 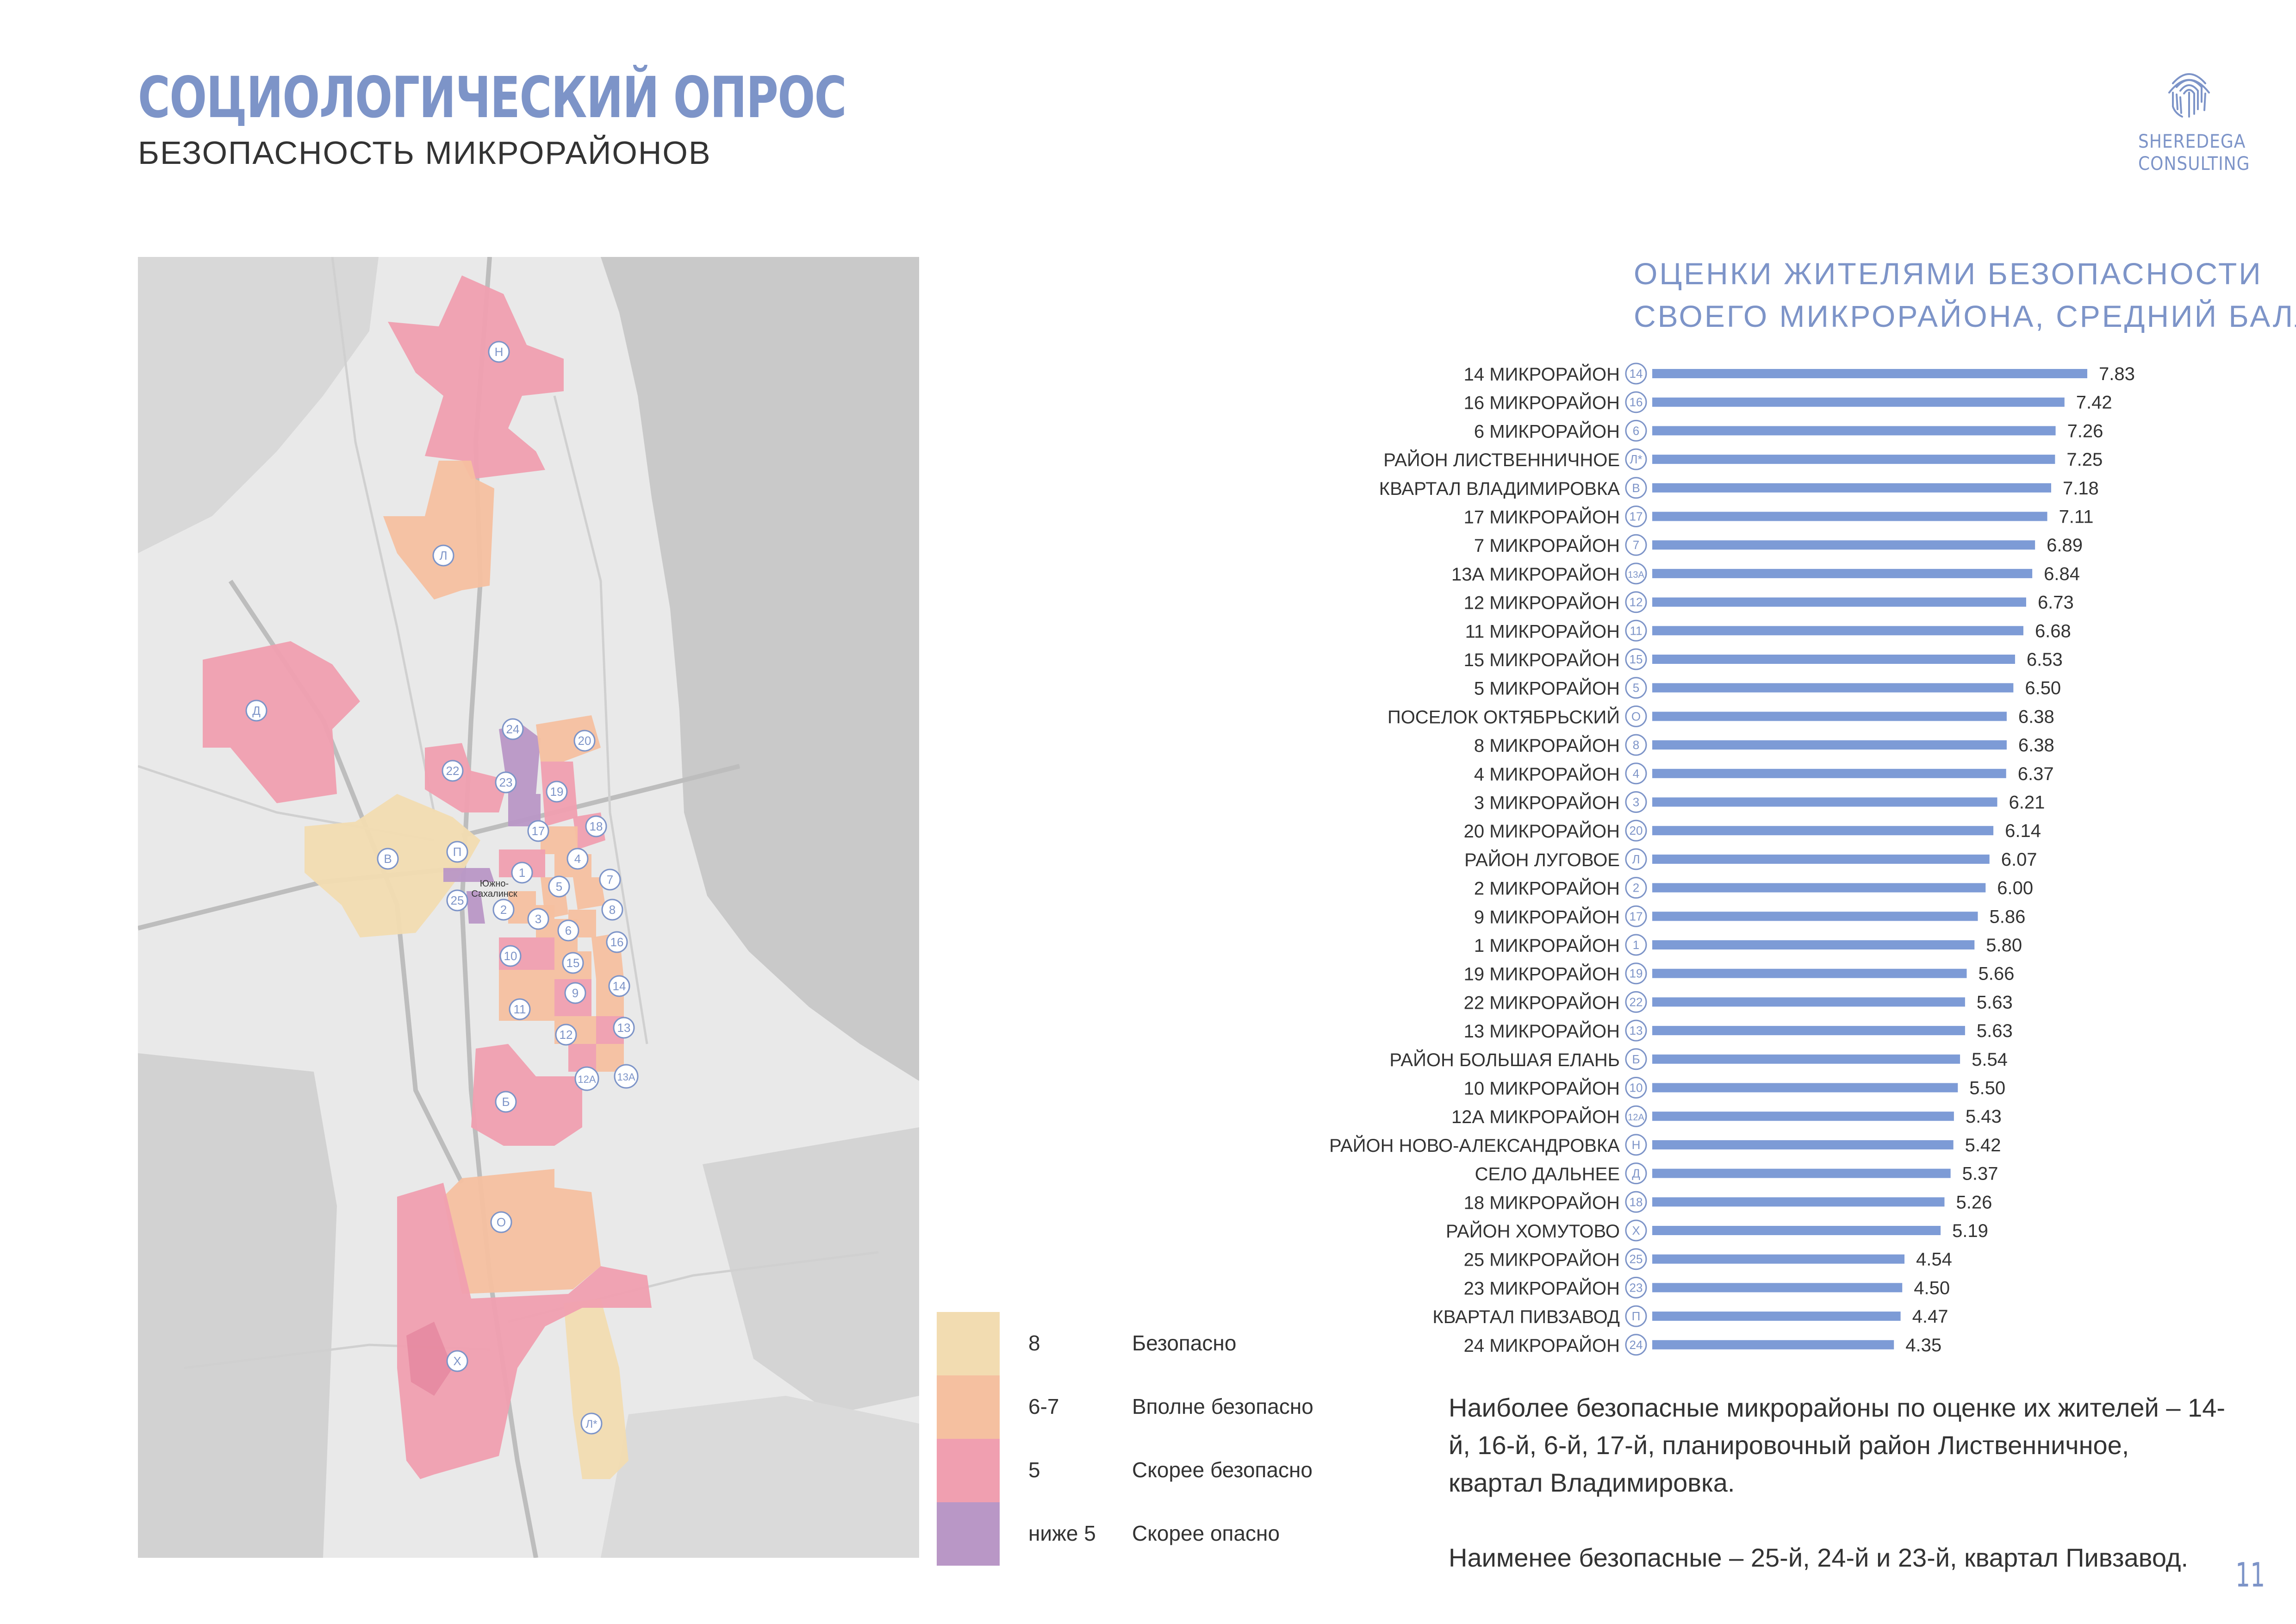 I want to click on chart-code-label: 13А, so click(x=1636, y=575).